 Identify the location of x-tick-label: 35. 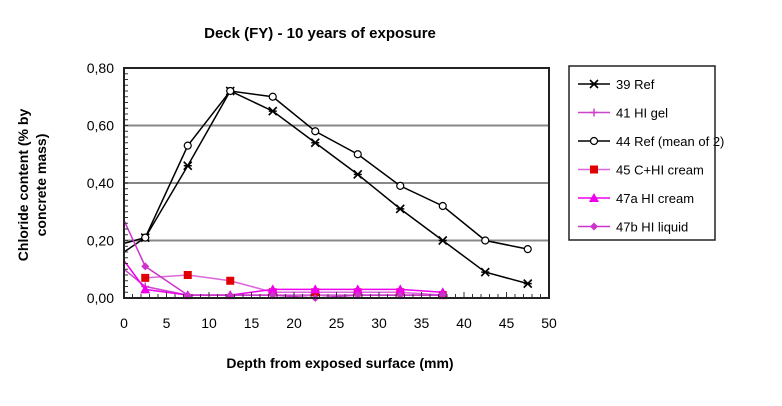
(422, 323).